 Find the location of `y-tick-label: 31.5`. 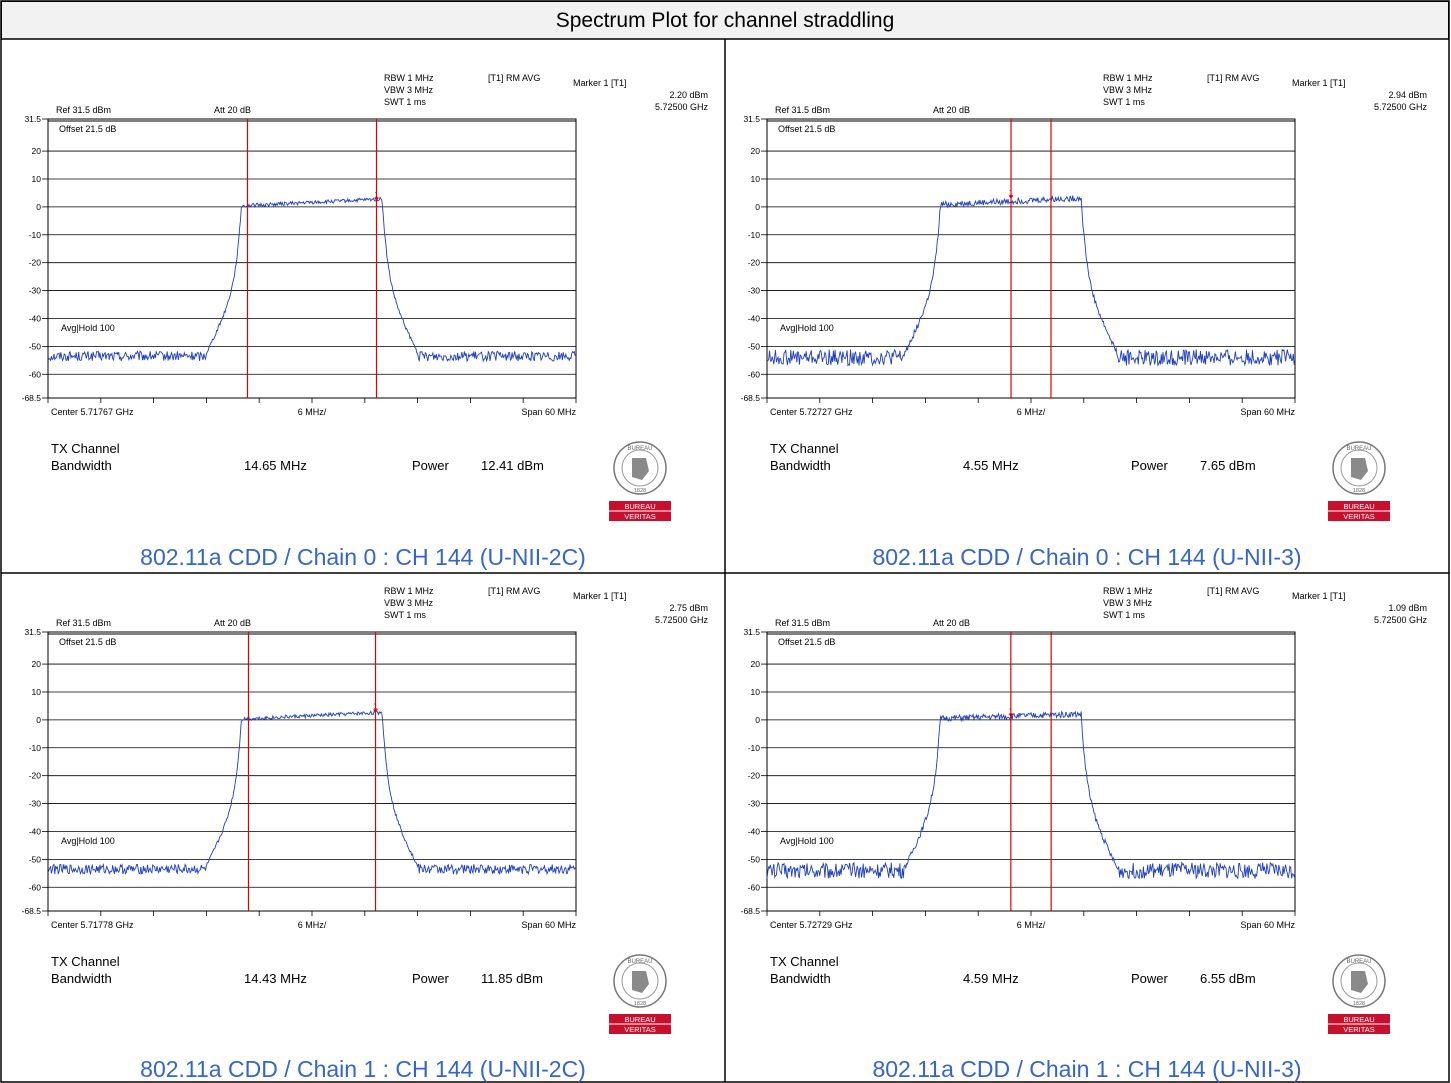

y-tick-label: 31.5 is located at coordinates (751, 119).